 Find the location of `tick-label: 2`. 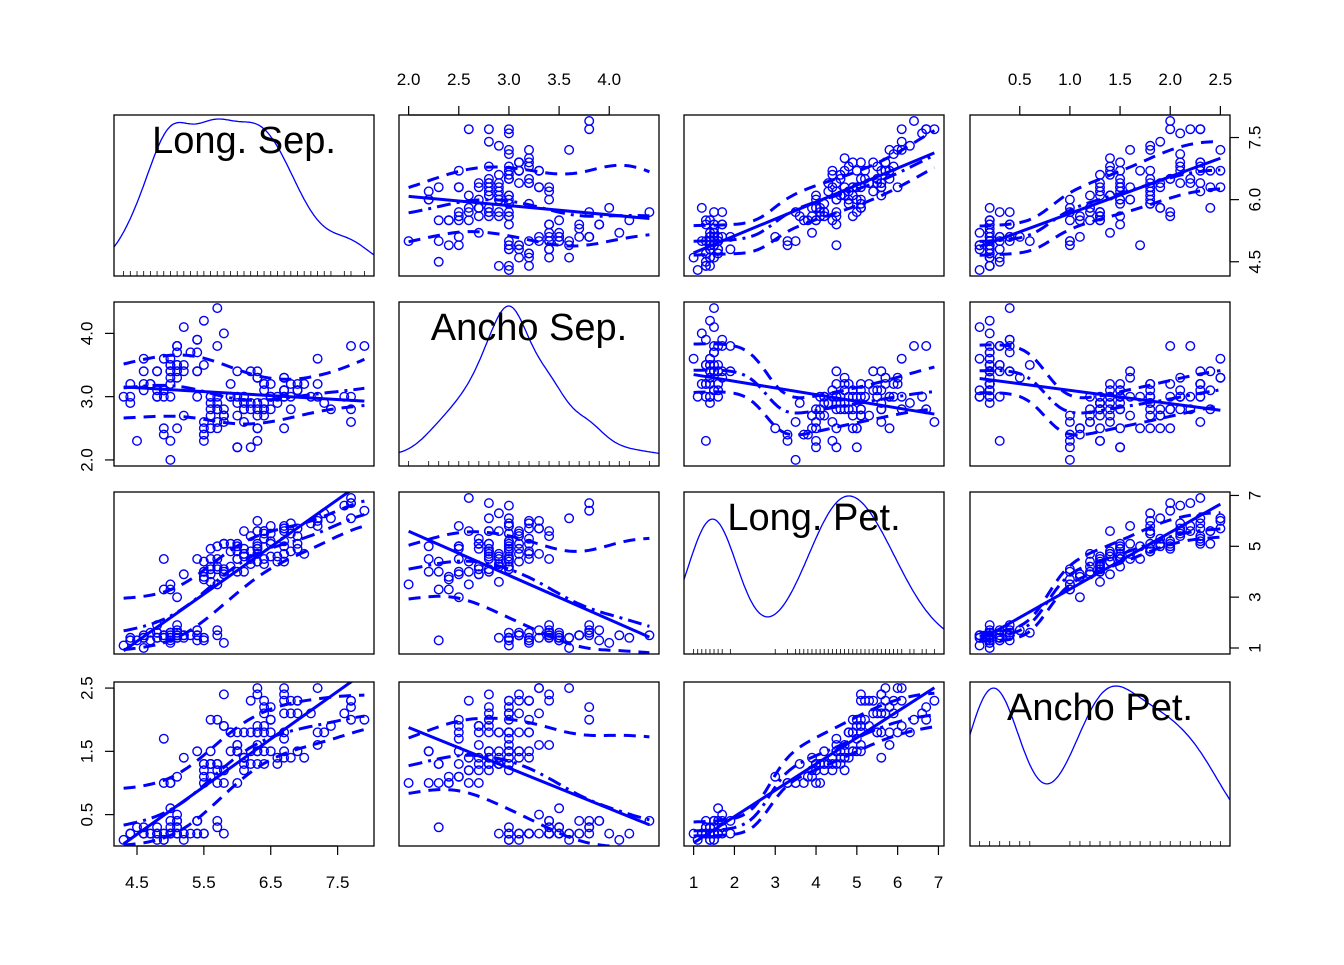

tick-label: 2 is located at coordinates (734, 882).